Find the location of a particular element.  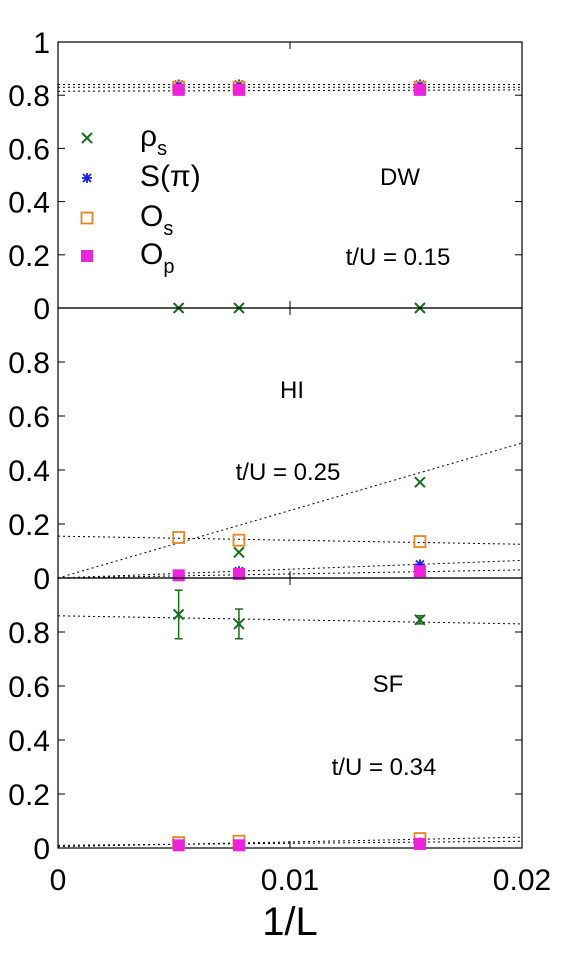

legend-entry: S(π) is located at coordinates (141, 176).